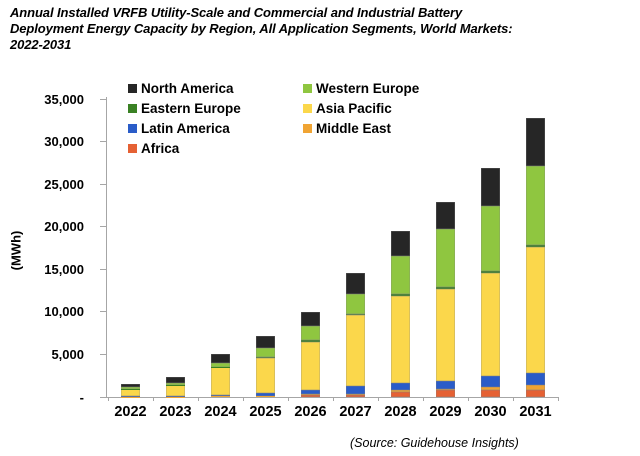 The width and height of the screenshot is (640, 456). Describe the element at coordinates (400, 412) in the screenshot. I see `x-category-label-2028: 2028` at that location.